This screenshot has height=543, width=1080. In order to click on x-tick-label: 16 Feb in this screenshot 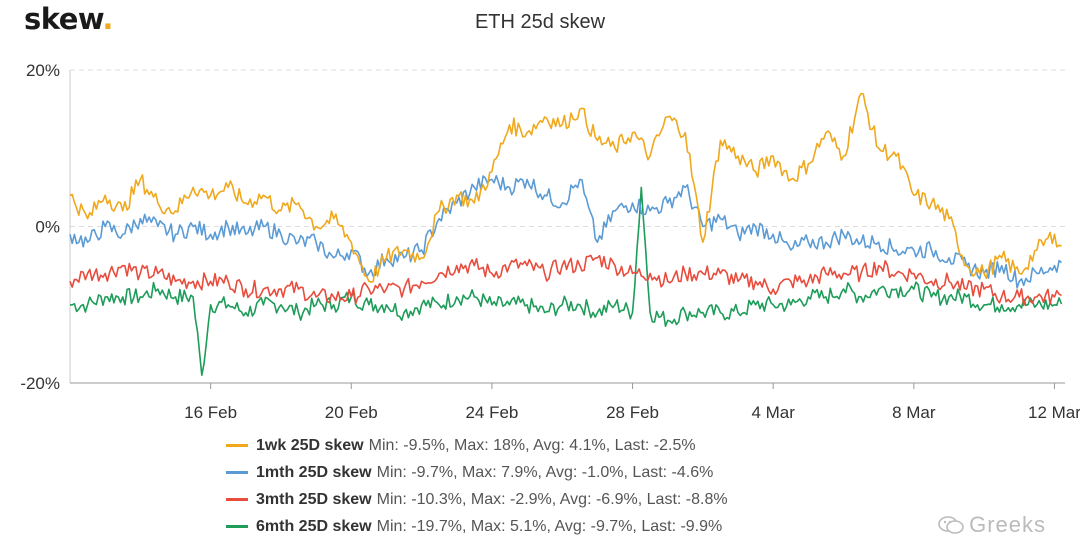, I will do `click(210, 412)`.